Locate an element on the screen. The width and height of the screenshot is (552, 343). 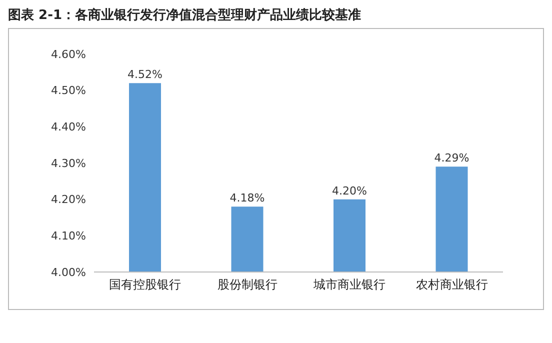
data-label: 4.20% is located at coordinates (349, 191).